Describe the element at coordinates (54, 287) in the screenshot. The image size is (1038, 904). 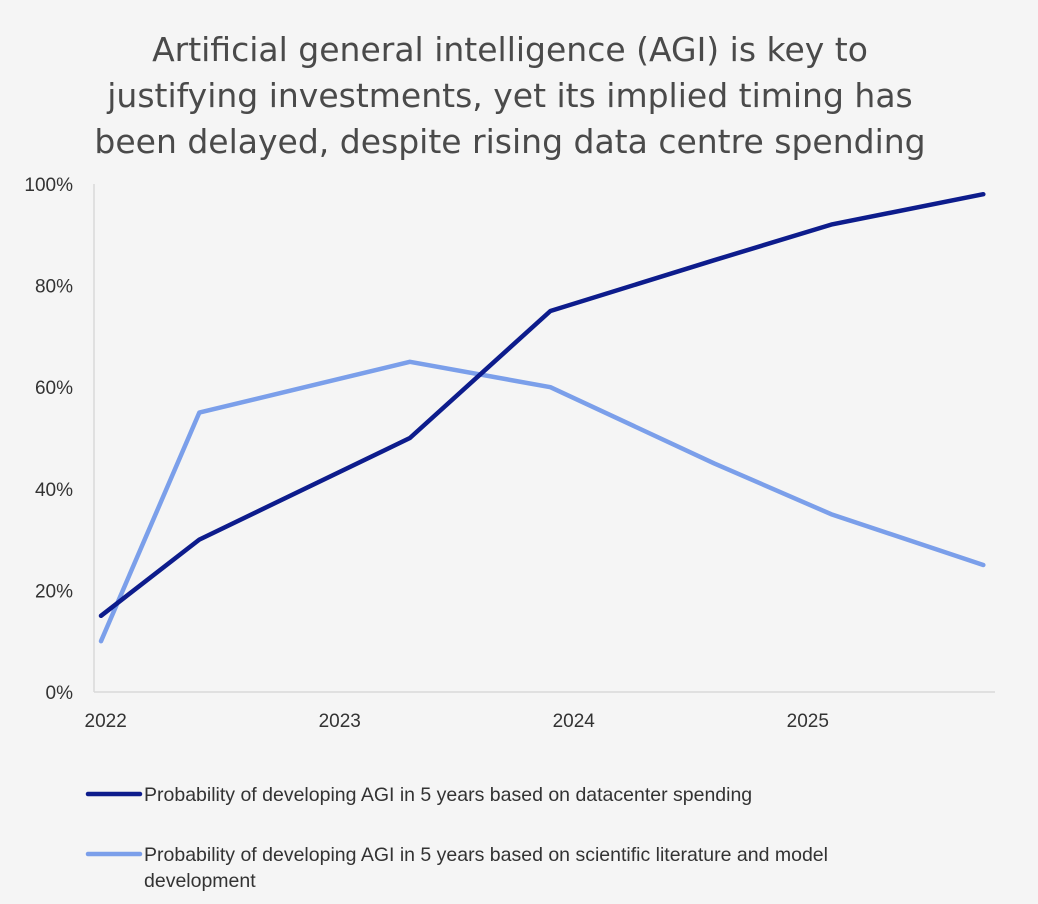
I see `y-tick-label: 80%` at that location.